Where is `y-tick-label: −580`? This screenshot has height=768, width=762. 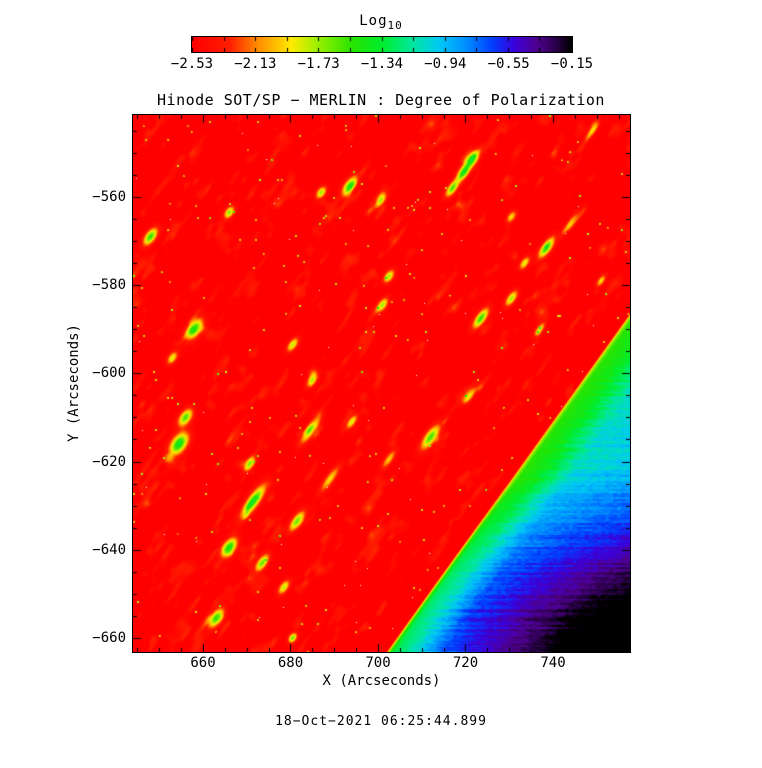
y-tick-label: −580 is located at coordinates (109, 285).